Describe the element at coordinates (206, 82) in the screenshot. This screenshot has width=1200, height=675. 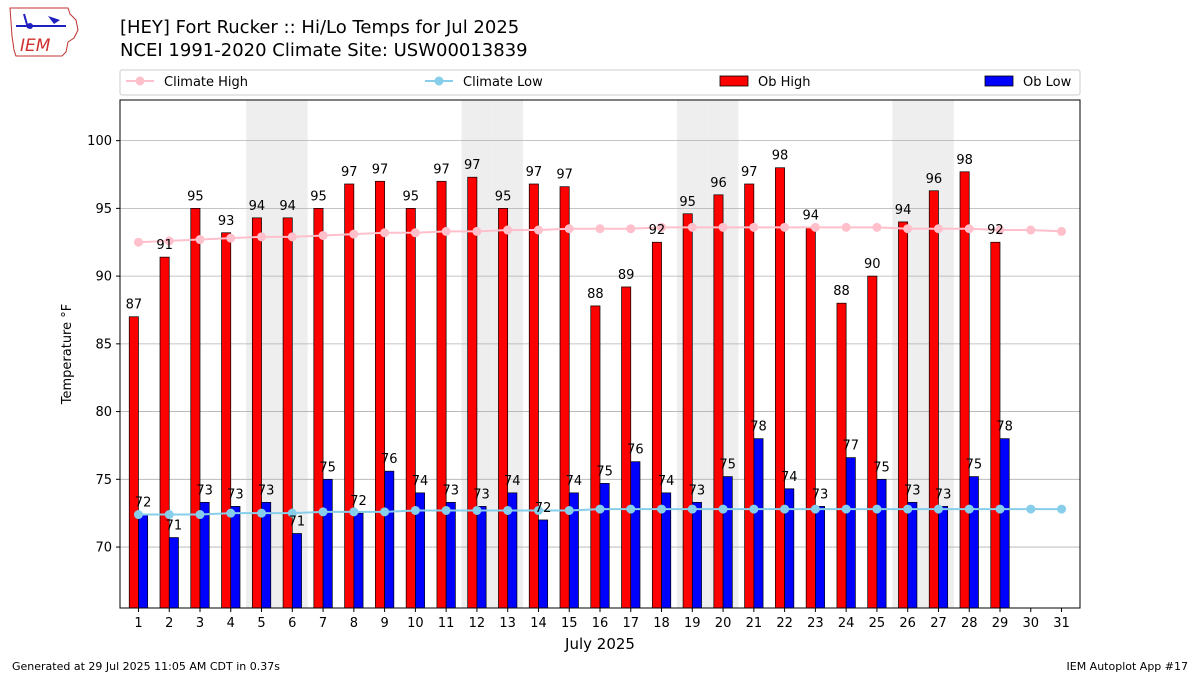
I see `legend-climate-high-label: Climate High` at that location.